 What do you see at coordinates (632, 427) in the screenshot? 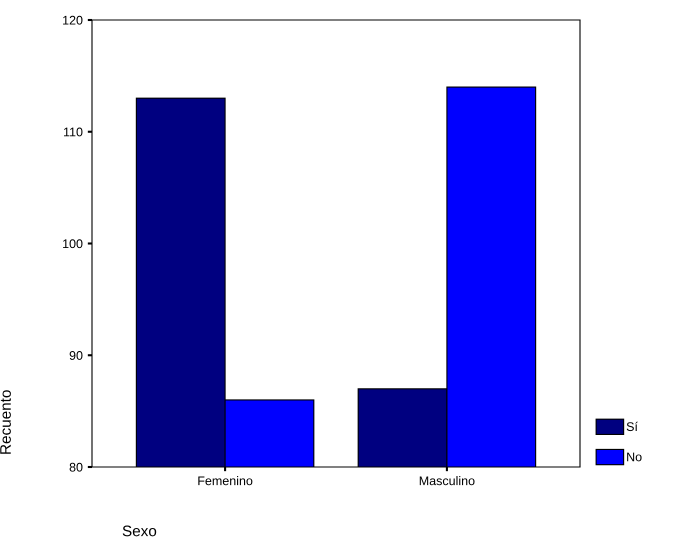
I see `legend-label: Sí` at bounding box center [632, 427].